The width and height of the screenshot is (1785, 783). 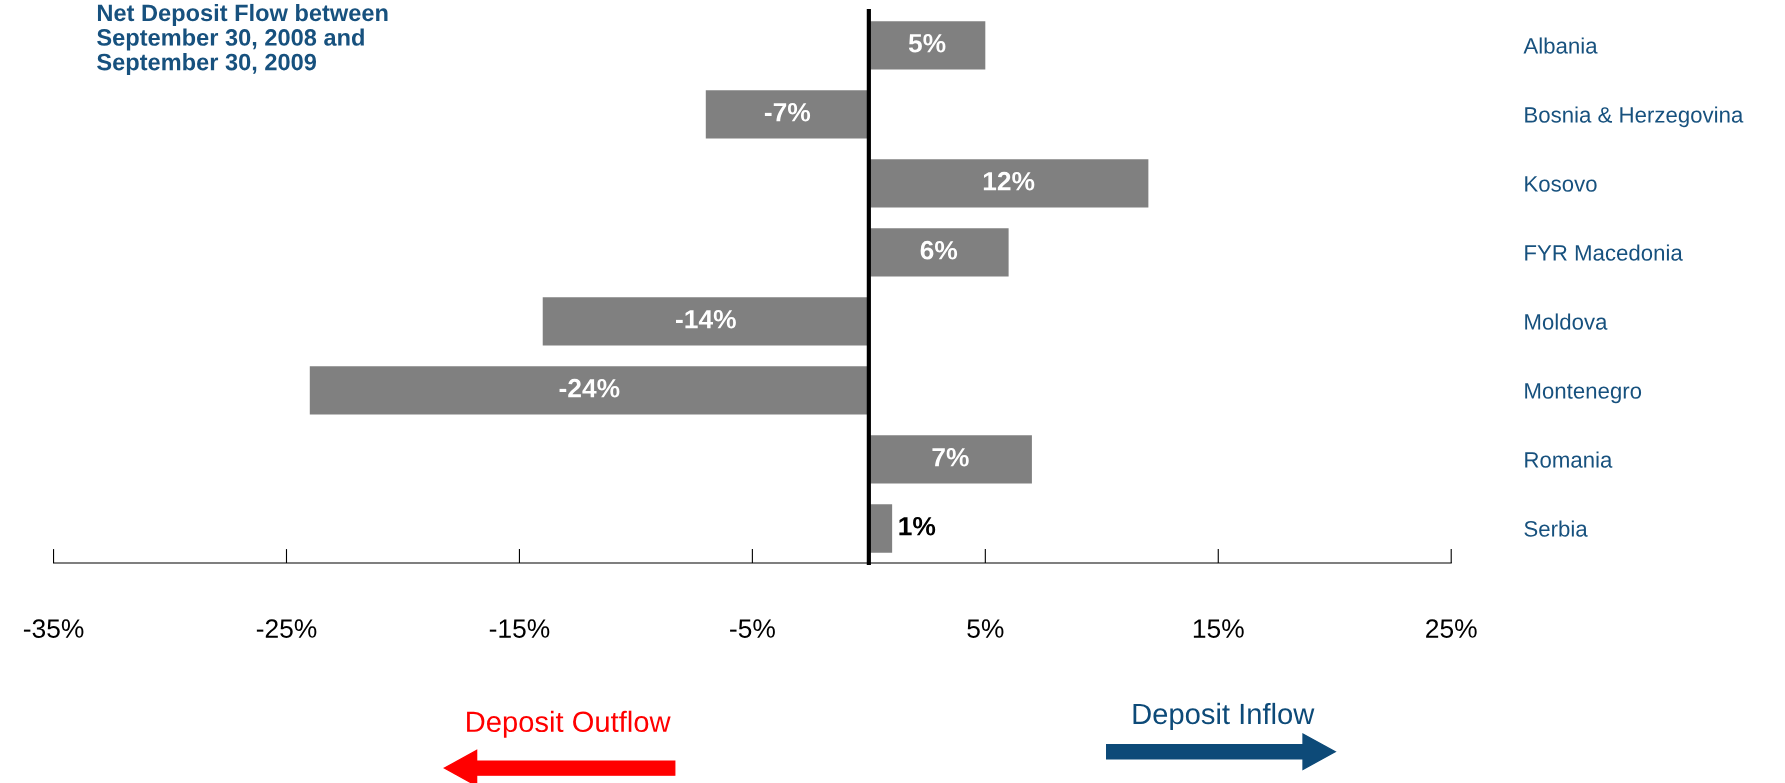 I want to click on y-tick-label: Montenegro, so click(x=1583, y=393).